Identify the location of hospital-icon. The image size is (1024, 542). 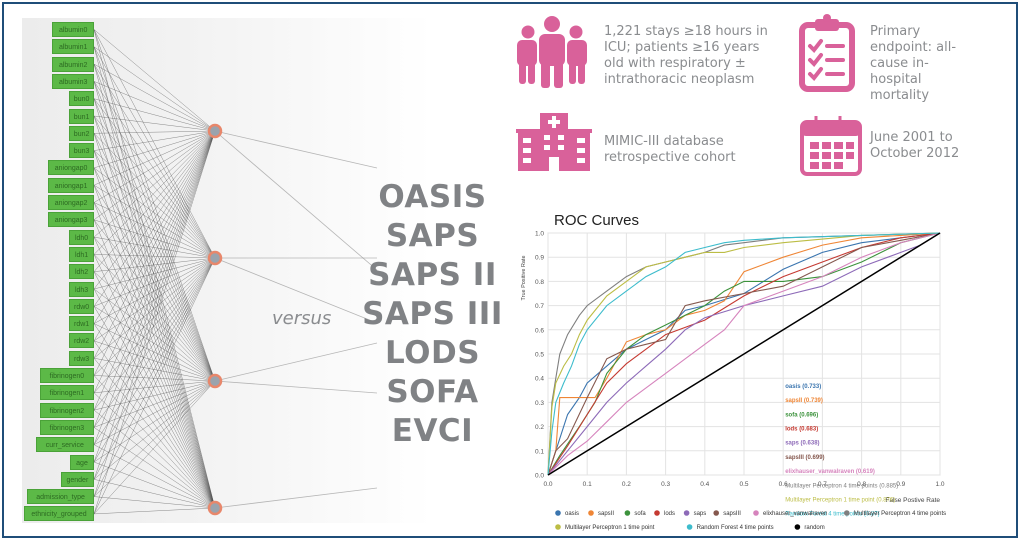
(554, 142).